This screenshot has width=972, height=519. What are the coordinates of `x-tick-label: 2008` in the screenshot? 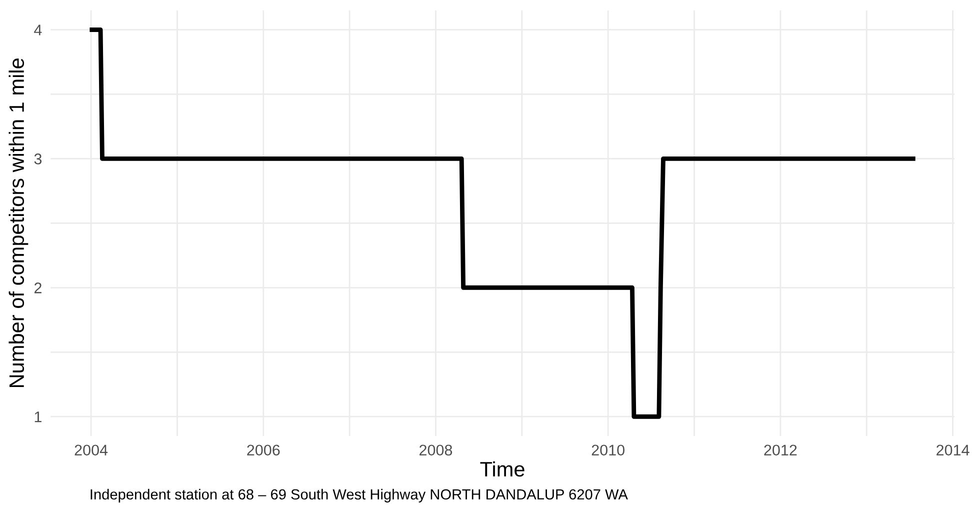 It's located at (436, 450).